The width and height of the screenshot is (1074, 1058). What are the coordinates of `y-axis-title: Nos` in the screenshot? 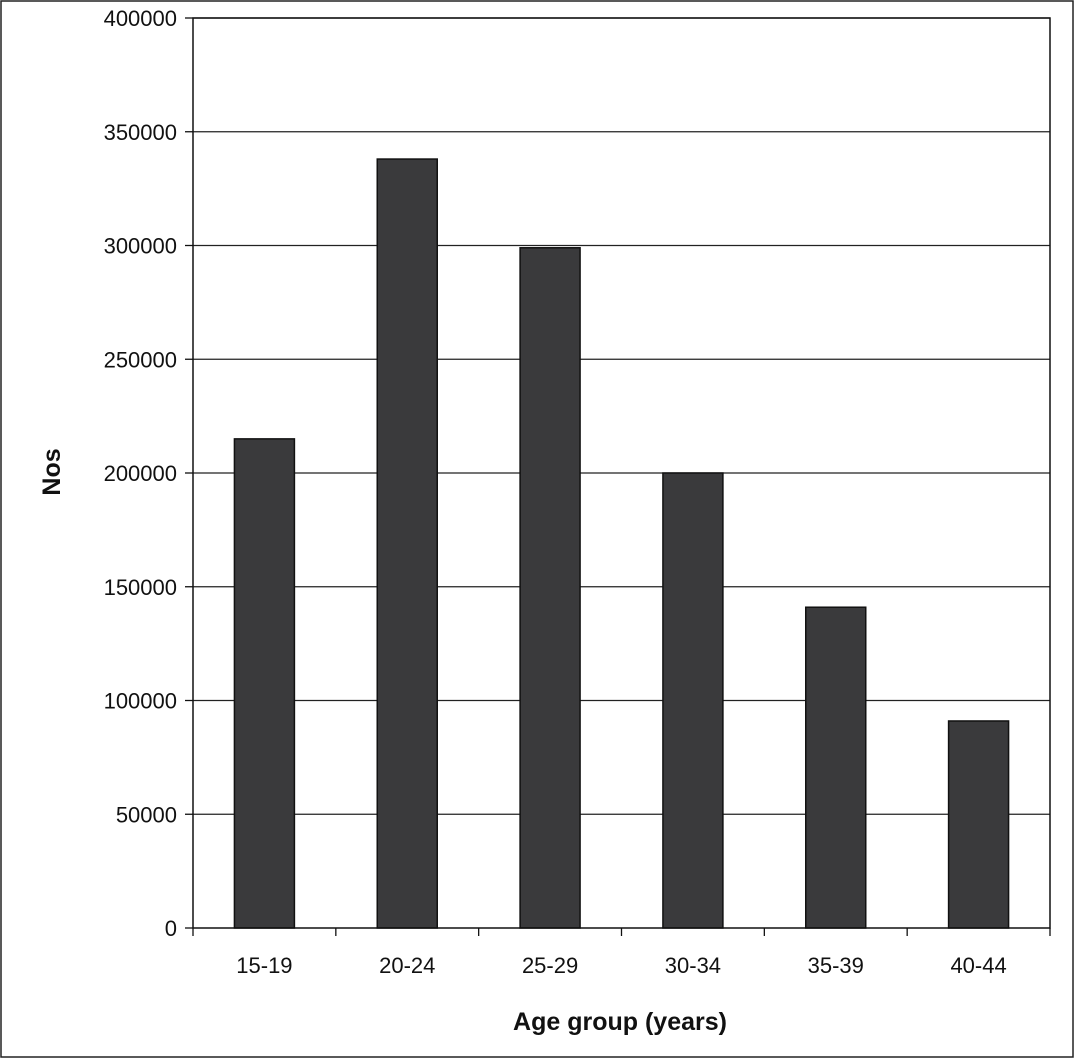 It's located at (52, 471).